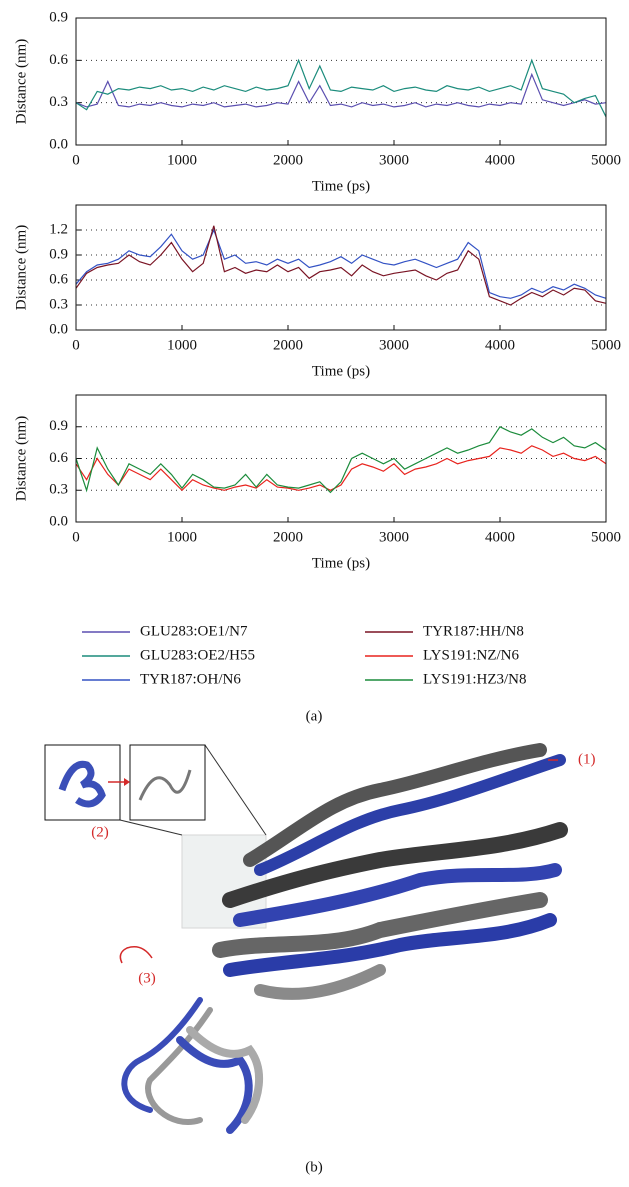 The width and height of the screenshot is (629, 1187). I want to click on legend-label: GLU283:OE1/N7, so click(194, 631).